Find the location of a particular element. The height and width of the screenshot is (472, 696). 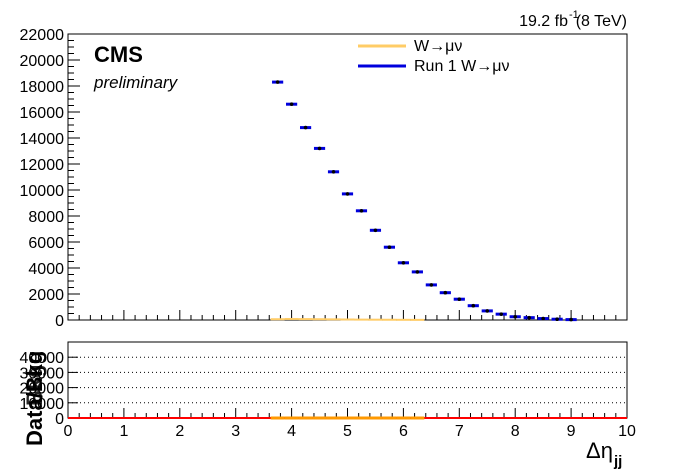

ratio-y-tick-label: 30000 is located at coordinates (42, 373).